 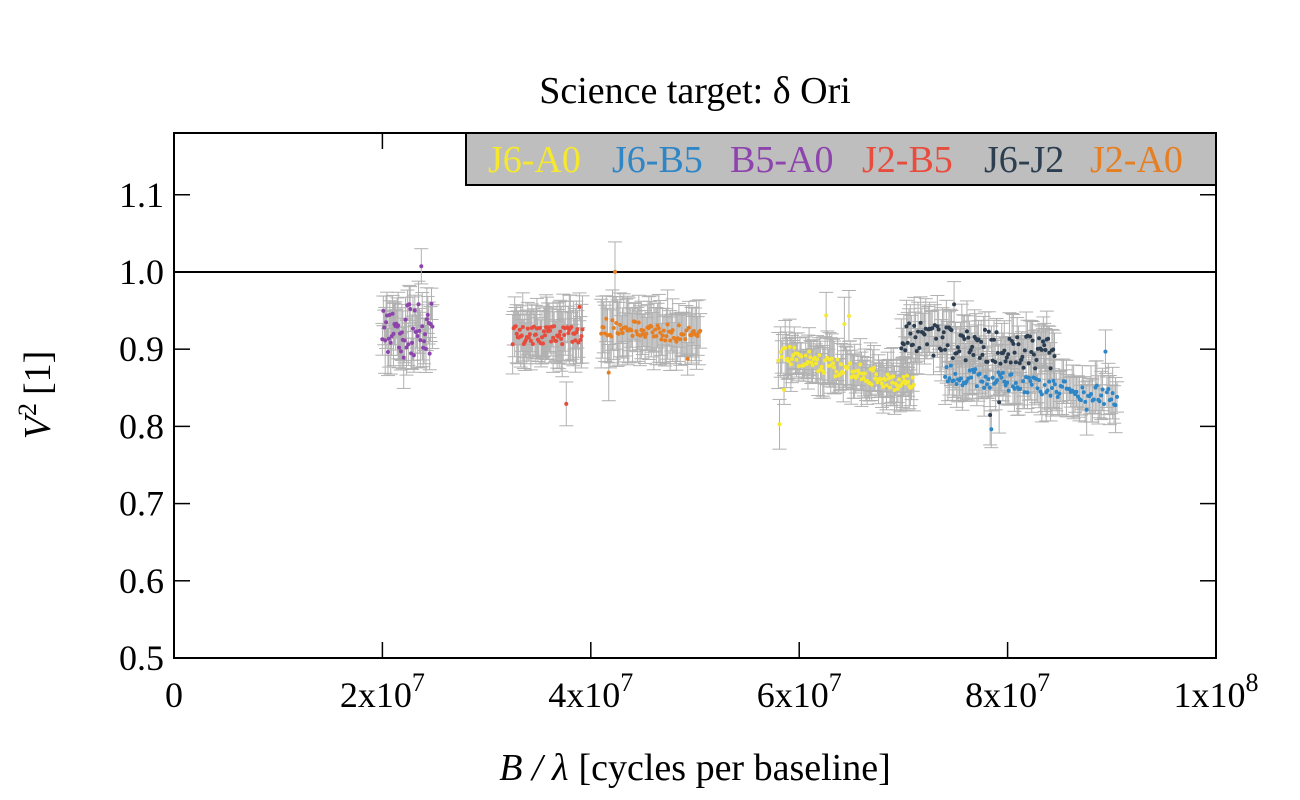 I want to click on legend-item-j6-j2: J6-J2, so click(x=1024, y=160).